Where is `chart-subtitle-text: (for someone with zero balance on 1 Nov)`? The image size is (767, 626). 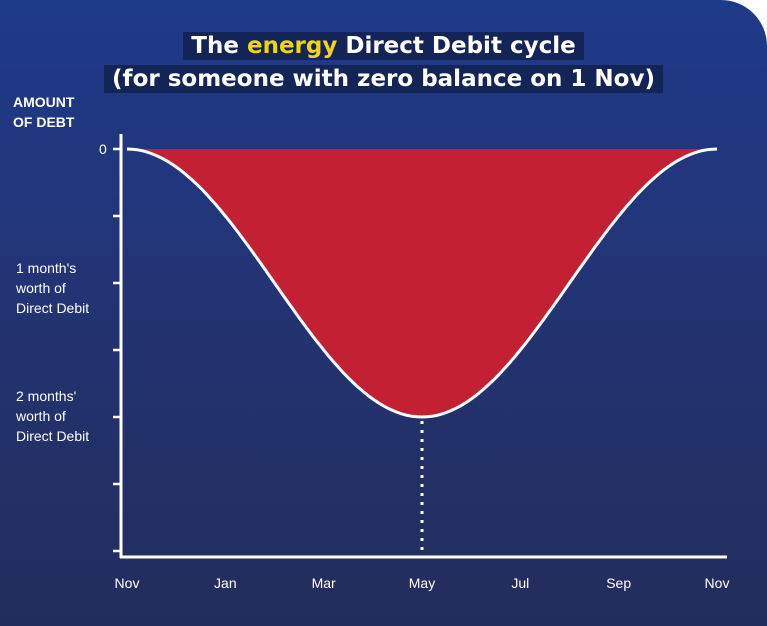 chart-subtitle-text: (for someone with zero balance on 1 Nov) is located at coordinates (383, 79).